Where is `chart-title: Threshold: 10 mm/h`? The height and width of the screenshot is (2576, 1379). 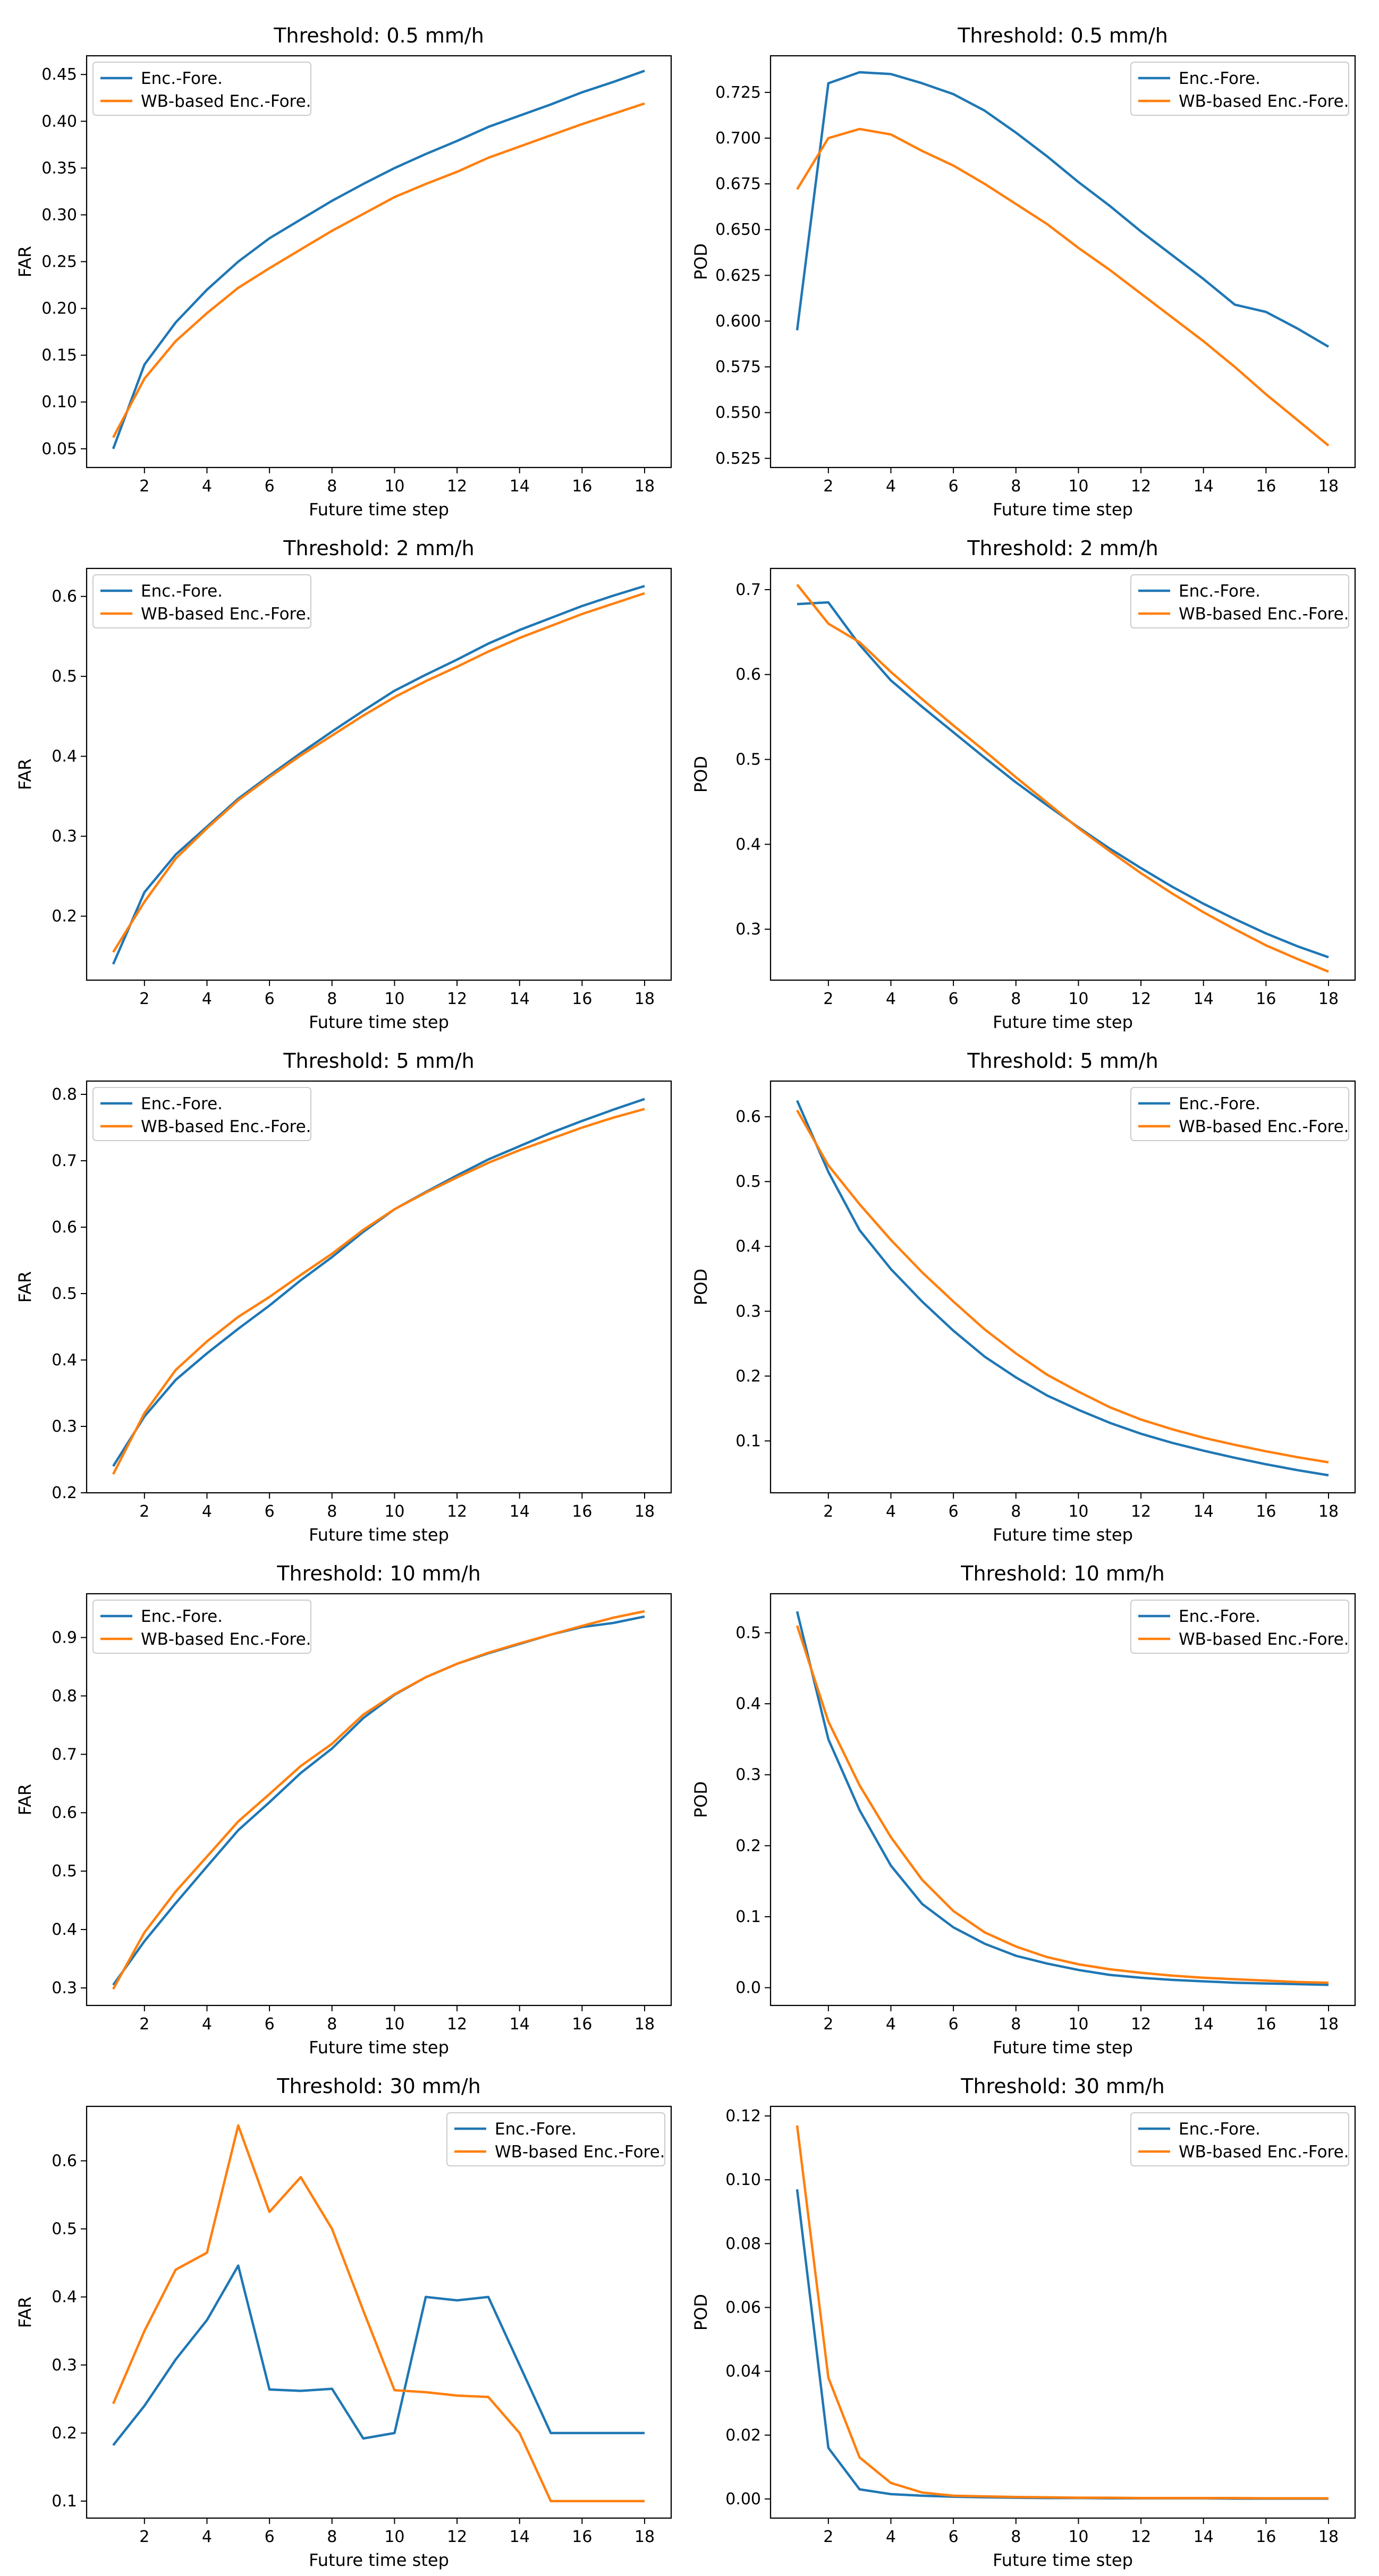
chart-title: Threshold: 10 mm/h is located at coordinates (1062, 1573).